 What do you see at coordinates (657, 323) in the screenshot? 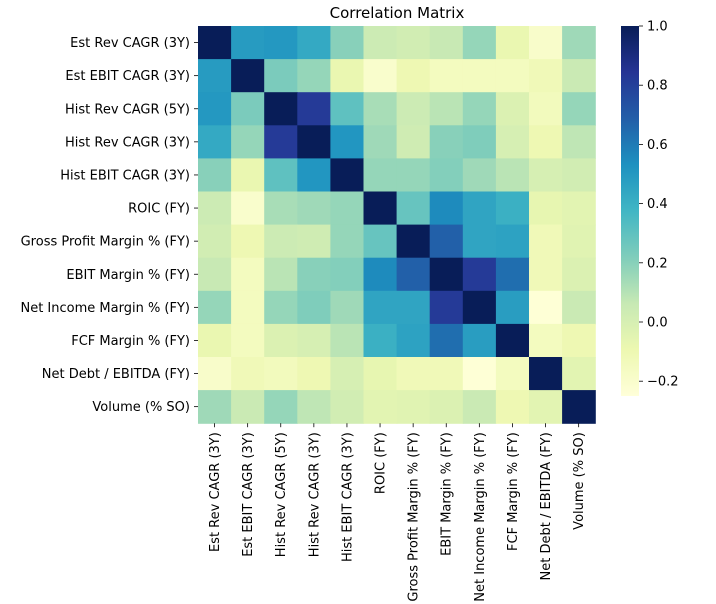
I see `colorbar-tick-label: 0.0` at bounding box center [657, 323].